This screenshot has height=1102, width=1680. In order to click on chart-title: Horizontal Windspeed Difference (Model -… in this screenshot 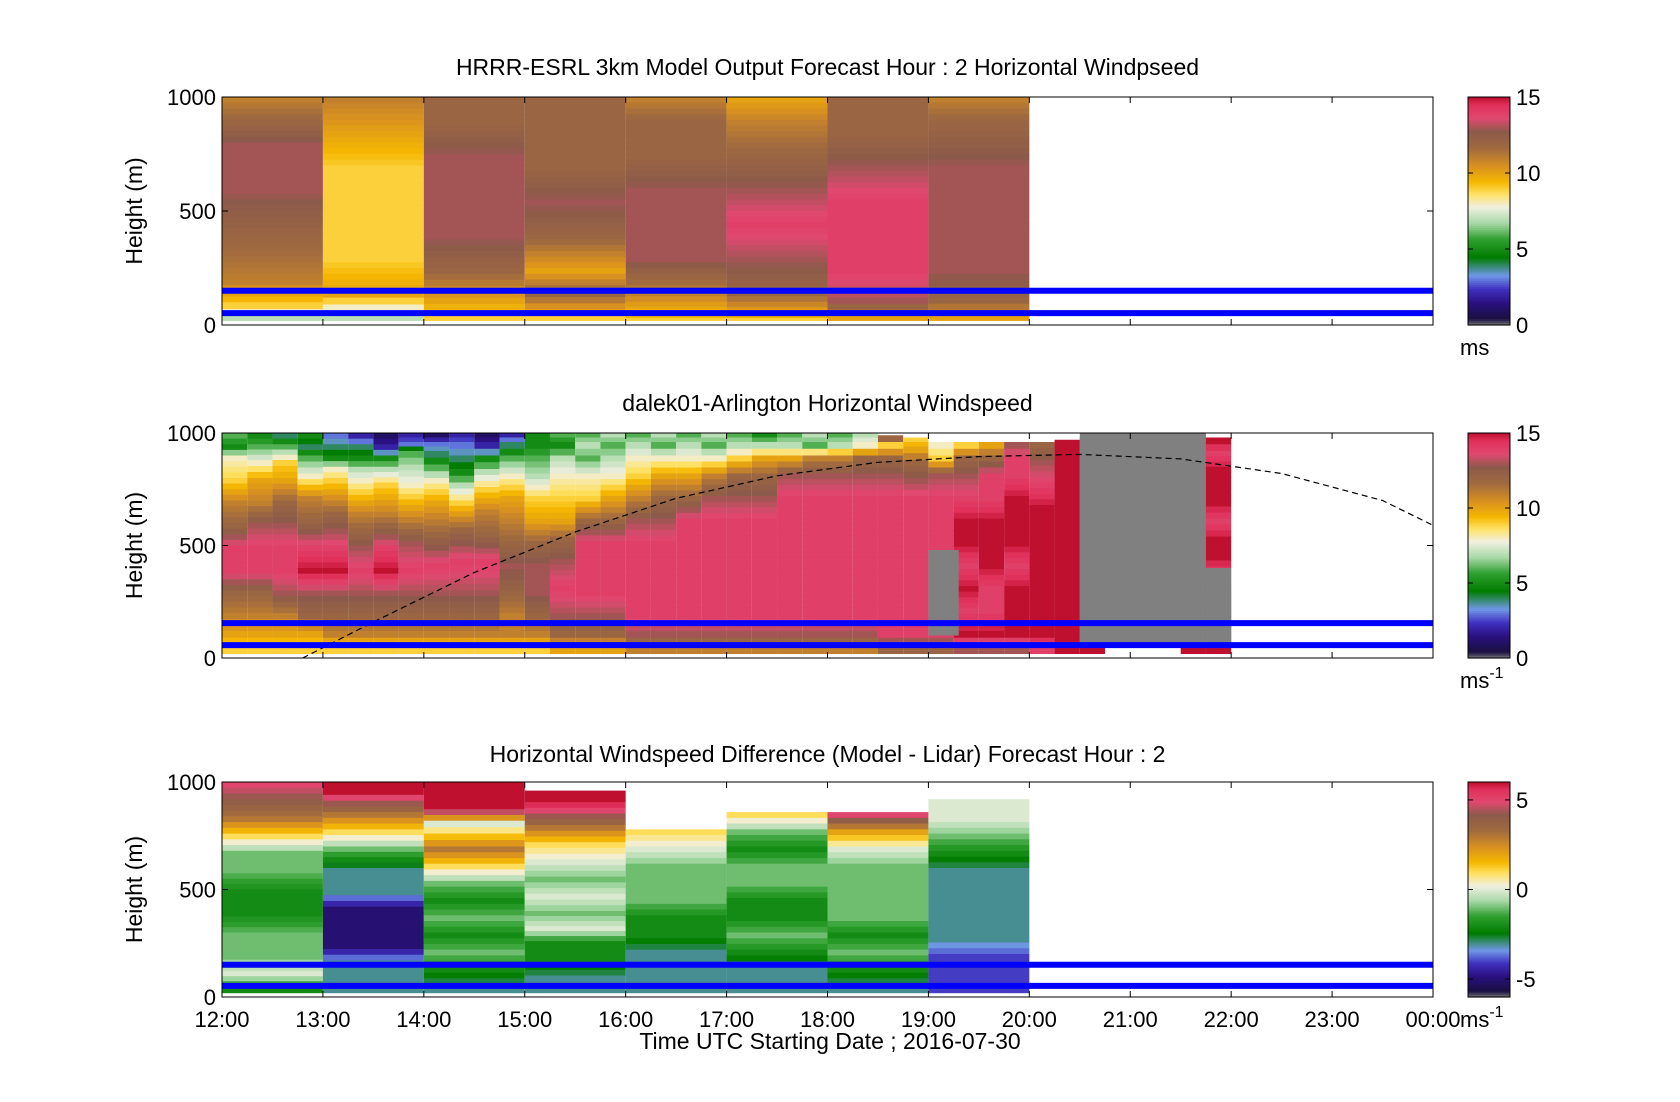, I will do `click(828, 754)`.